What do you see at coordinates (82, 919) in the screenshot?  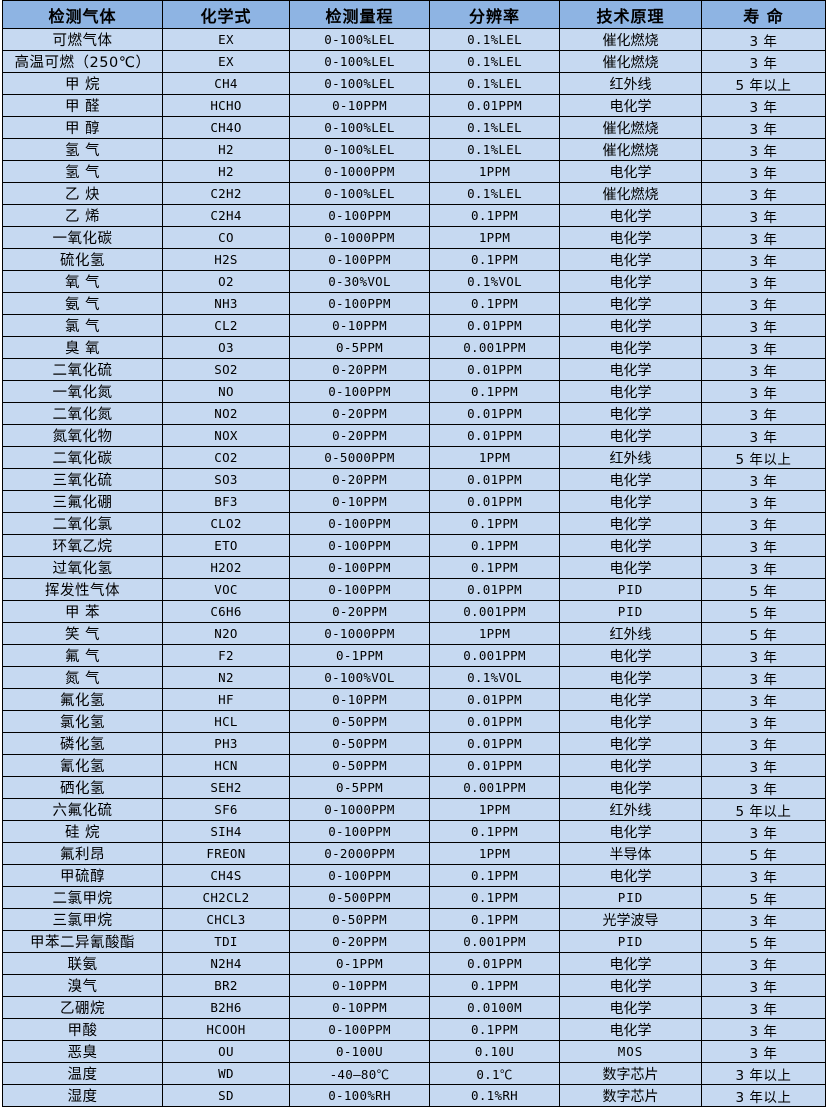 I see `cell-gas: 三氯甲烷` at bounding box center [82, 919].